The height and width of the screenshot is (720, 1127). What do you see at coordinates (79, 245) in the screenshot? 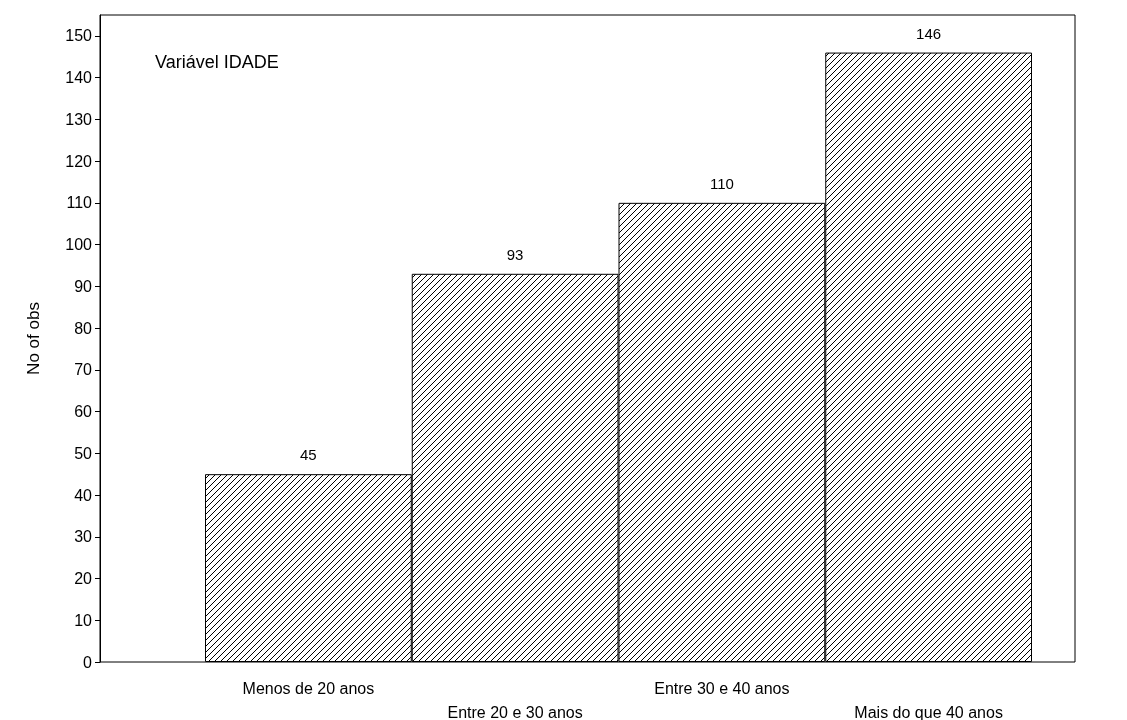
I see `y-tick-label: 100` at bounding box center [79, 245].